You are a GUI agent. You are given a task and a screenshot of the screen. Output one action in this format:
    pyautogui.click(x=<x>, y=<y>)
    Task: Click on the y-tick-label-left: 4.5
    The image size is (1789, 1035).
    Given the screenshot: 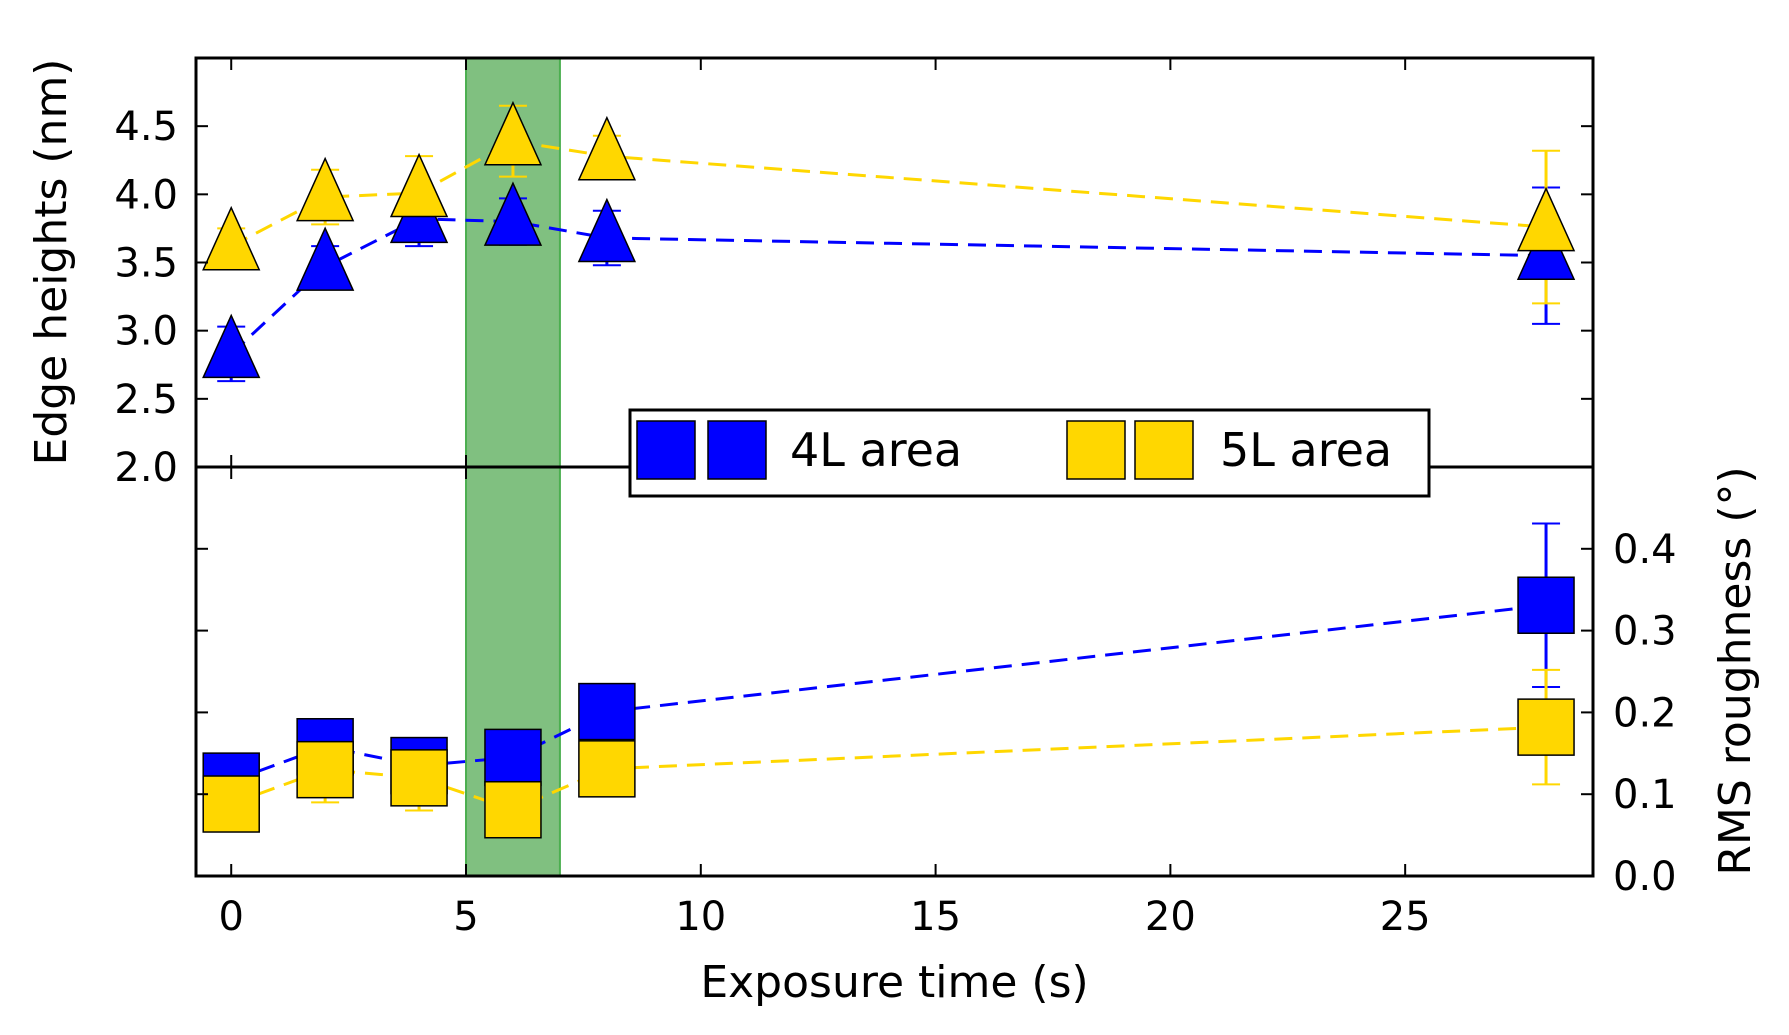 What is the action you would take?
    pyautogui.click(x=146, y=127)
    